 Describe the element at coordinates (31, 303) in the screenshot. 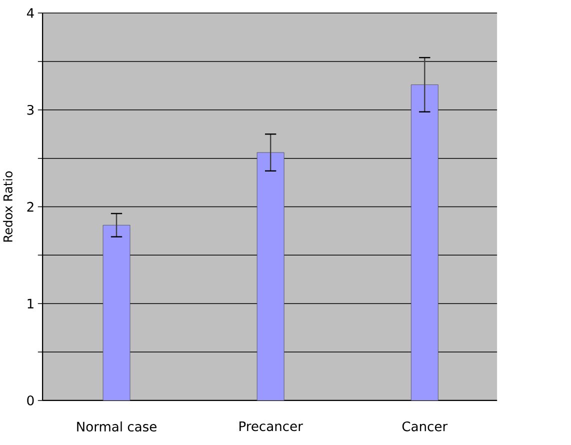

I see `y-tick-label: 1` at that location.